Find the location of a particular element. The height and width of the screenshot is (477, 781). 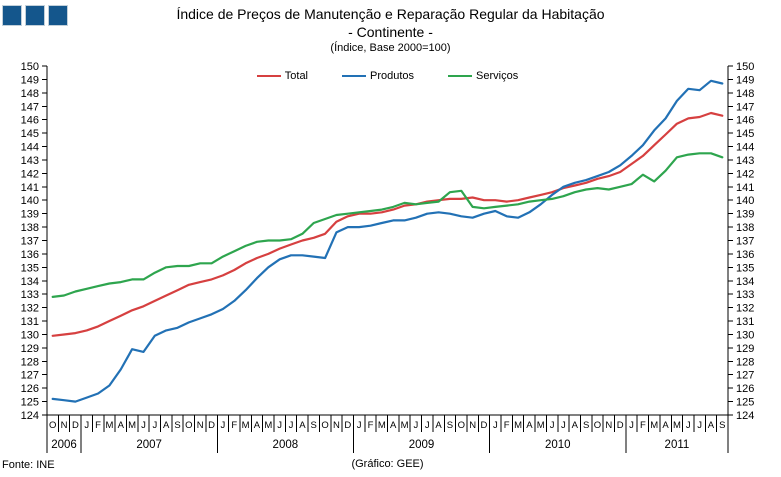

y-axis-label-left: 145 is located at coordinates (30, 134).